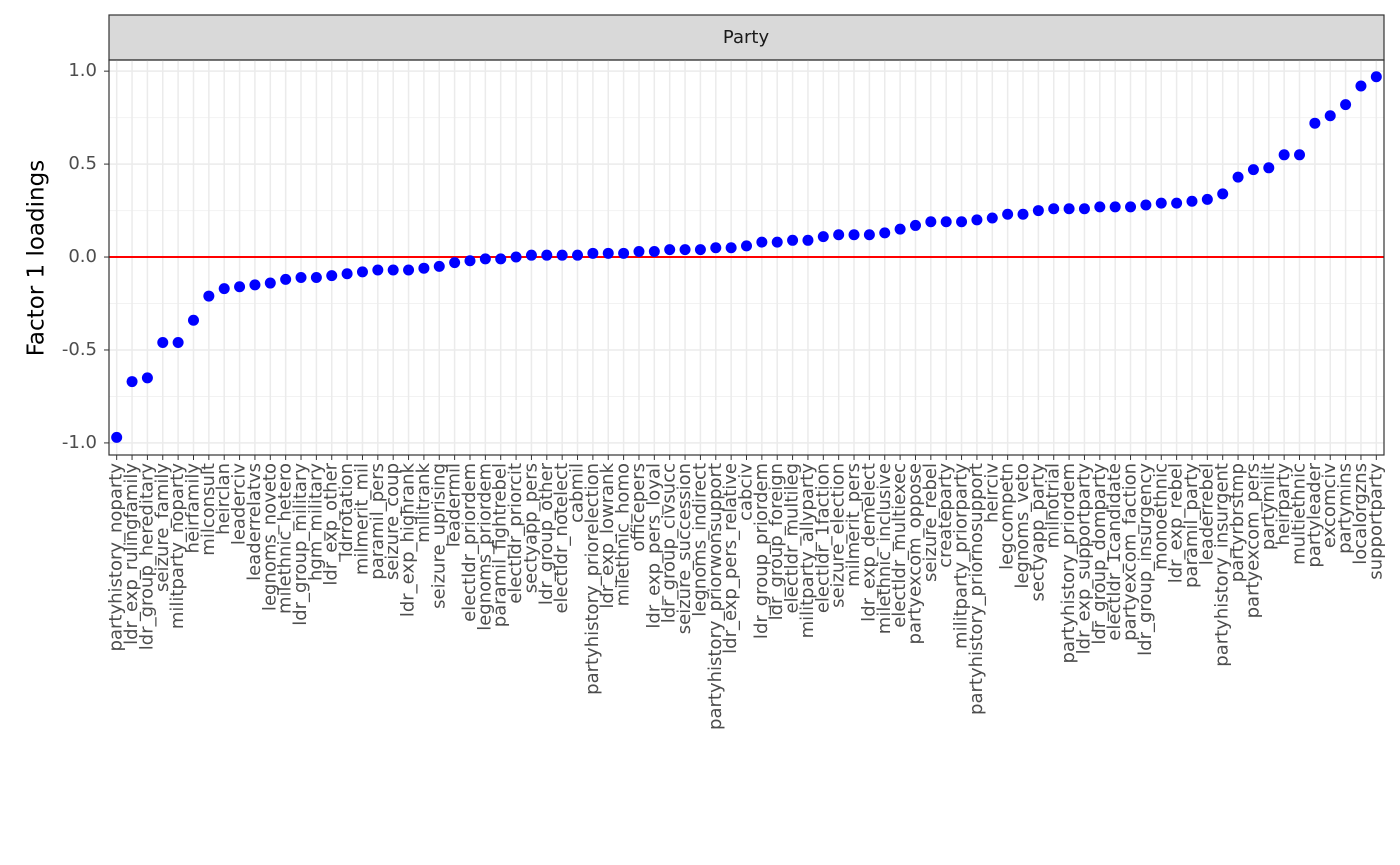 Image resolution: width=1400 pixels, height=865 pixels. I want to click on x-tick-label: militparty_allyparty, so click(807, 551).